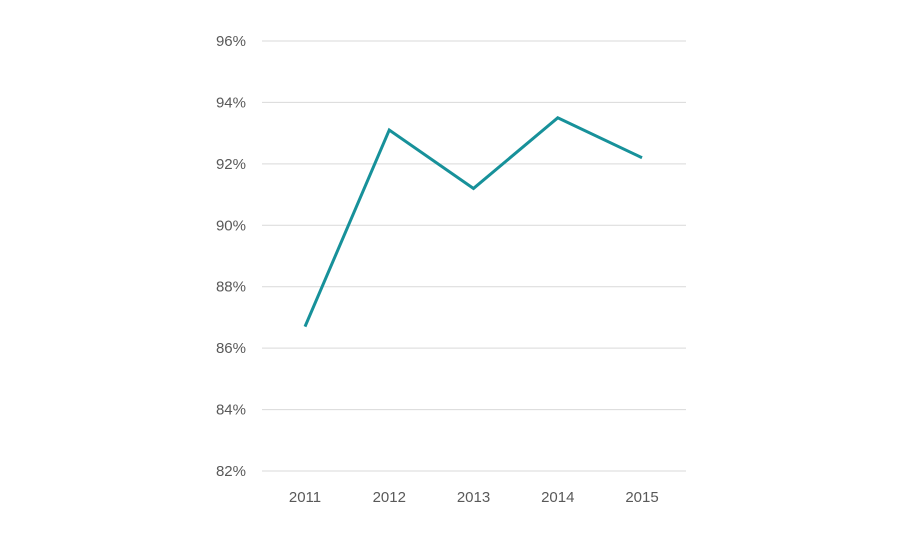 The height and width of the screenshot is (538, 900). I want to click on y-tick-label: 88%, so click(231, 287).